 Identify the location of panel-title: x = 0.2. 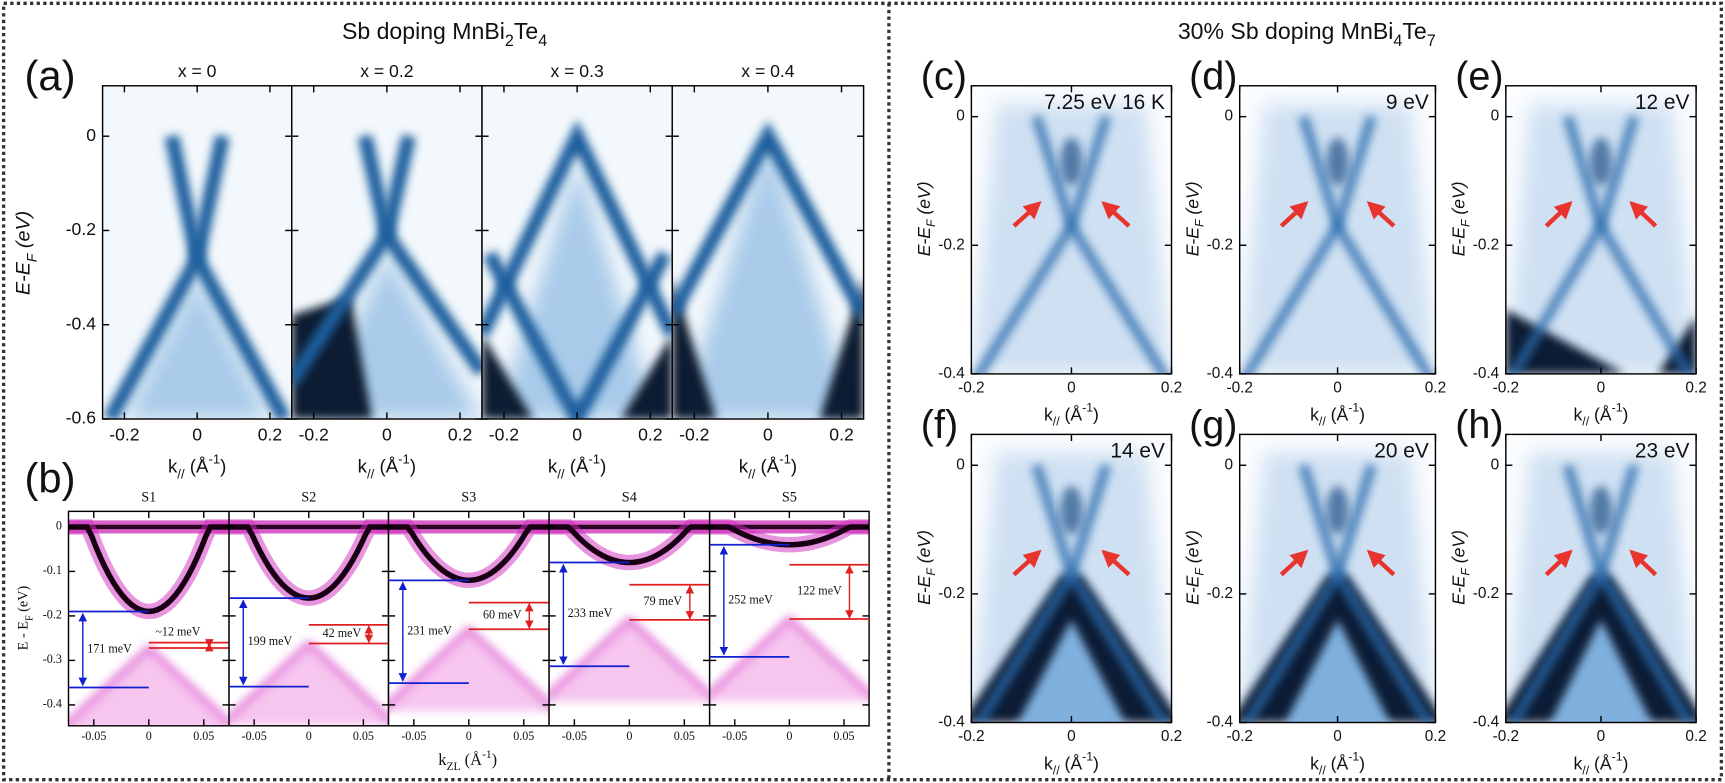
(386, 71).